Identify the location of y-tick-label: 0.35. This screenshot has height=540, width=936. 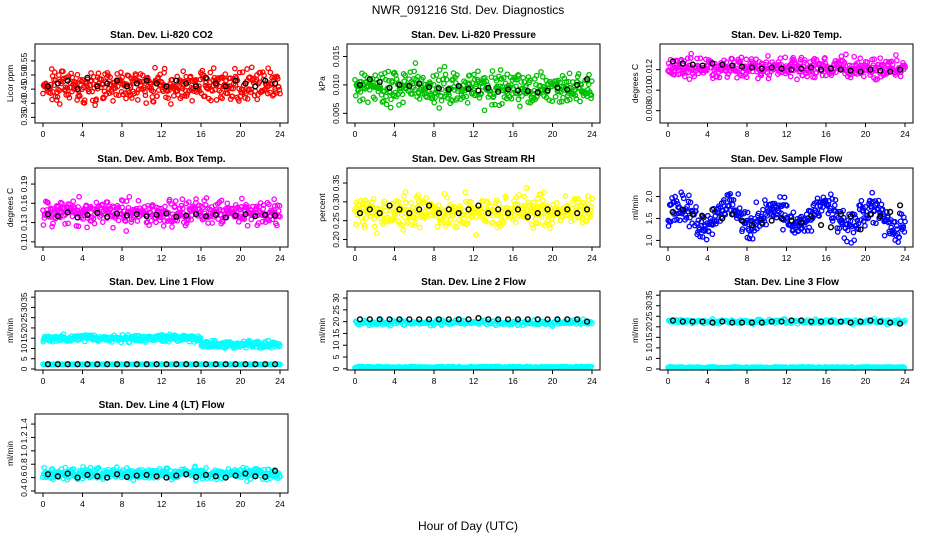
(24, 117).